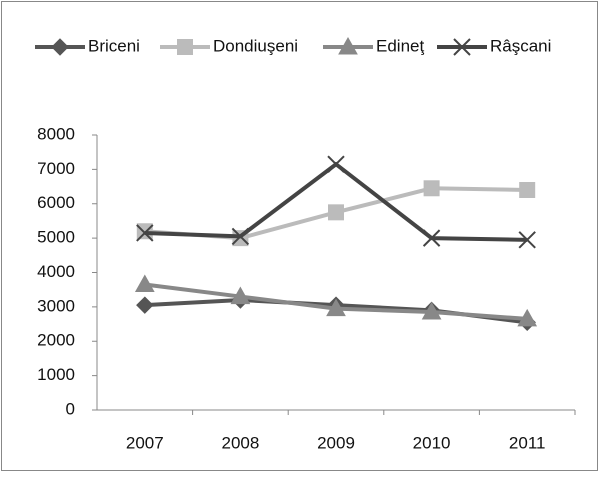 This screenshot has height=478, width=600. Describe the element at coordinates (520, 45) in the screenshot. I see `legend-label: Râşcani` at that location.